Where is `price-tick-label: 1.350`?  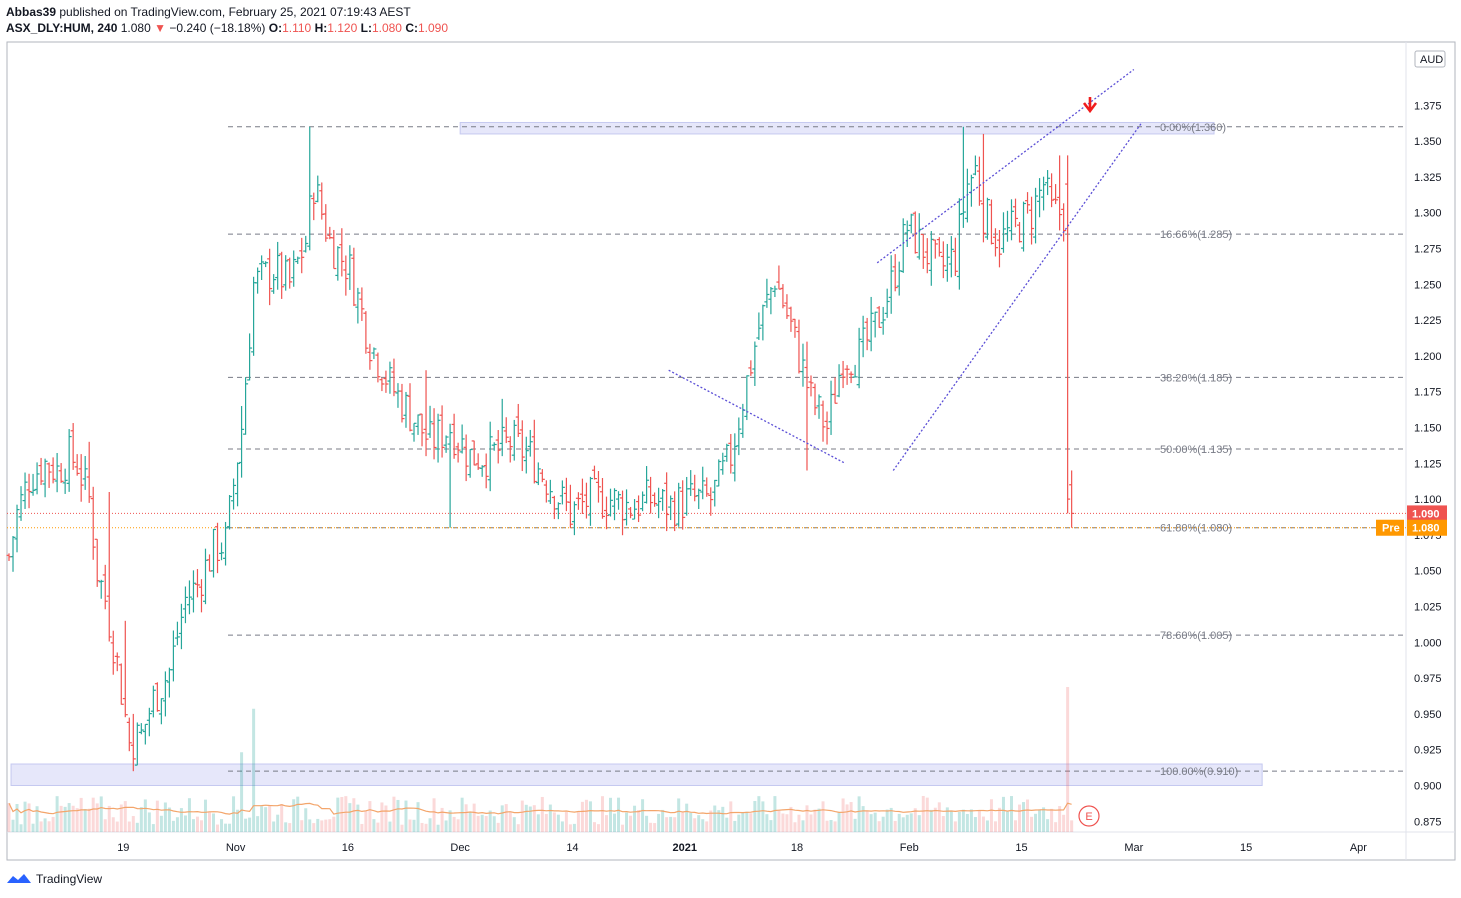 price-tick-label: 1.350 is located at coordinates (1428, 142).